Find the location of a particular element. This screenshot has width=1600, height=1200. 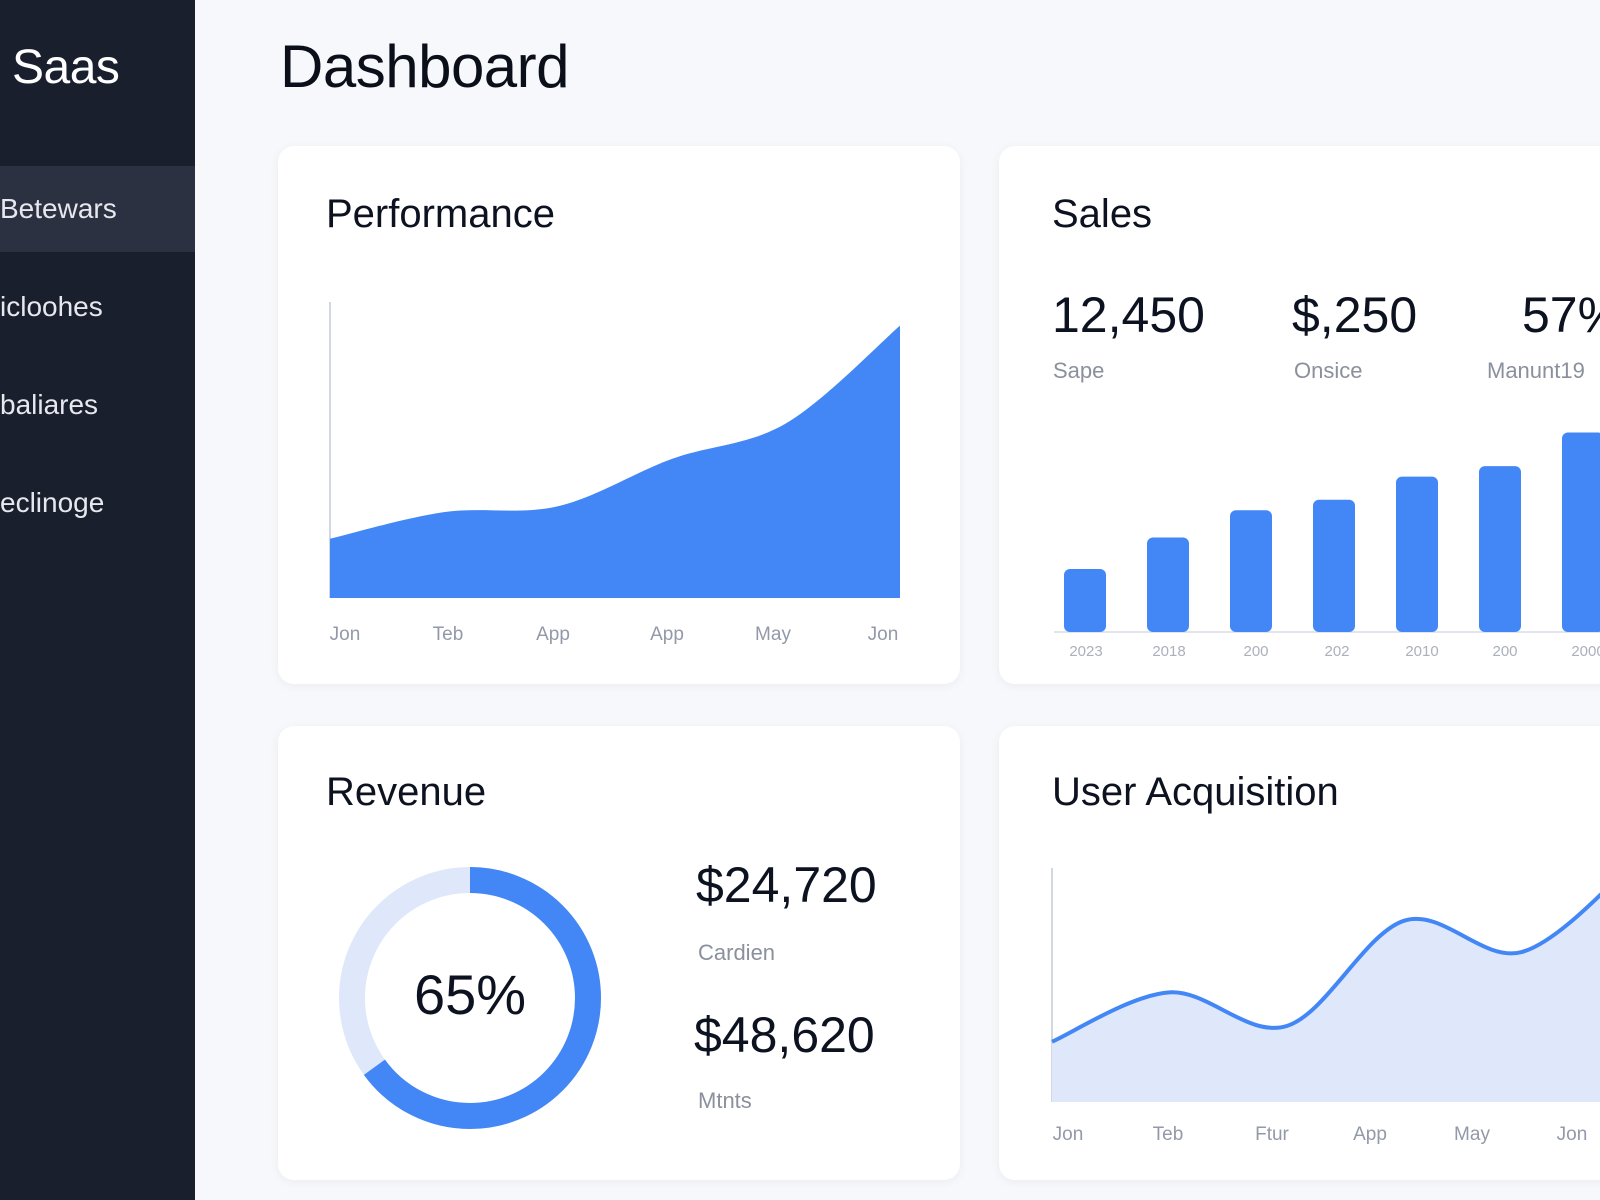

stat-value: 57% is located at coordinates (1561, 315).